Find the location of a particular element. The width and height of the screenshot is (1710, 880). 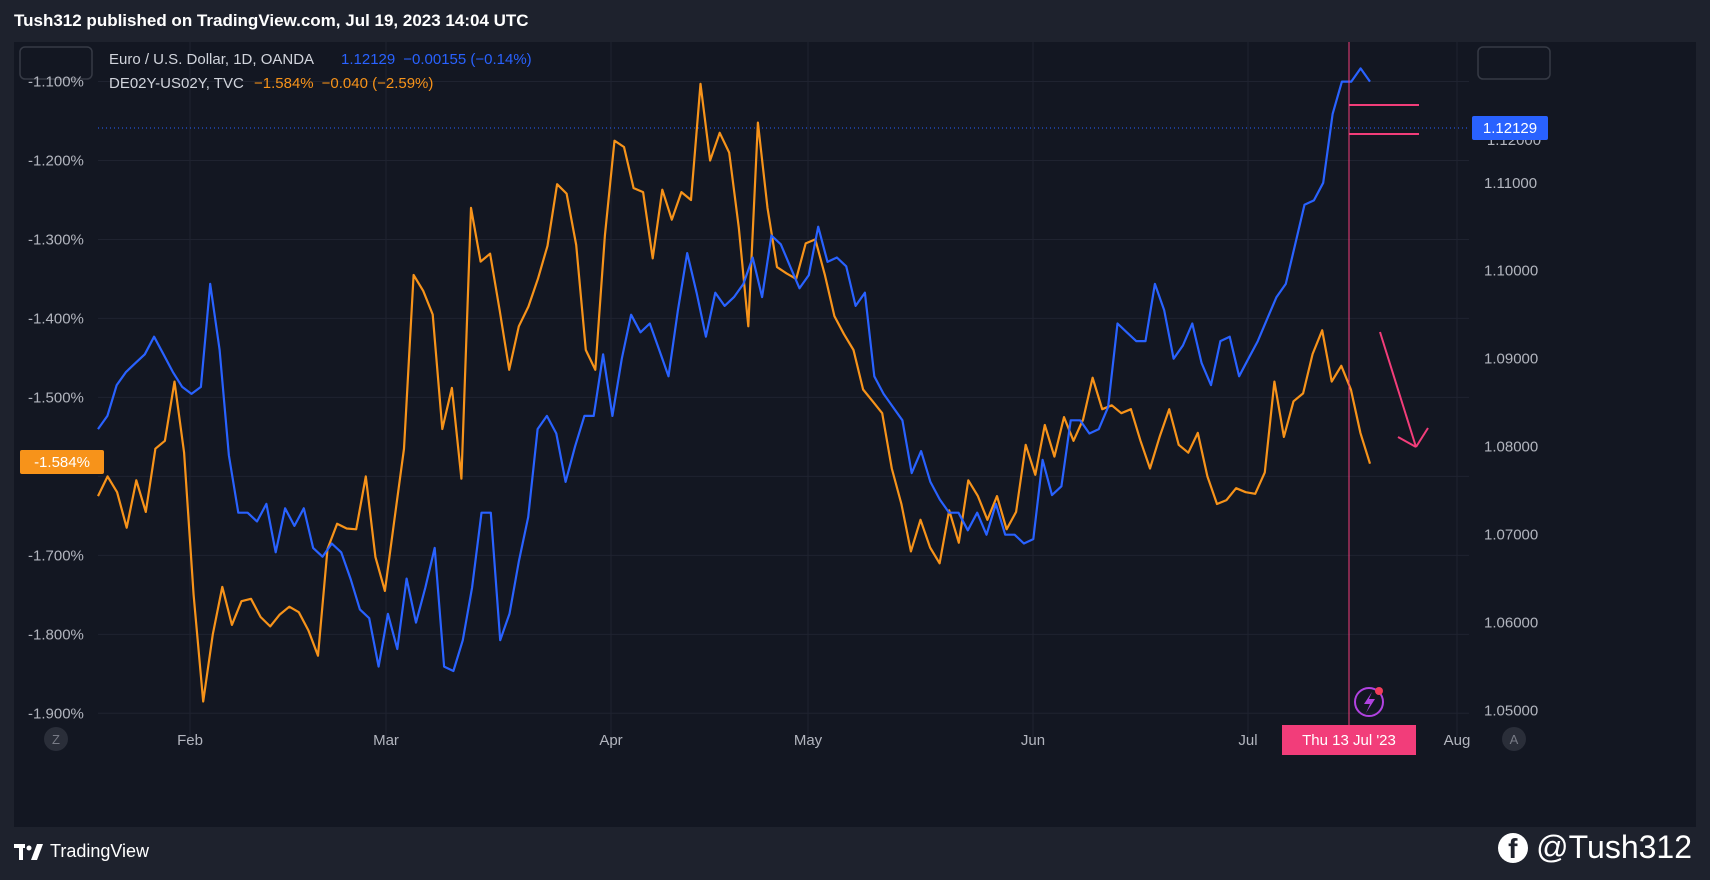

crosshair-date-text: Thu 13 Jul '23 is located at coordinates (1349, 740).